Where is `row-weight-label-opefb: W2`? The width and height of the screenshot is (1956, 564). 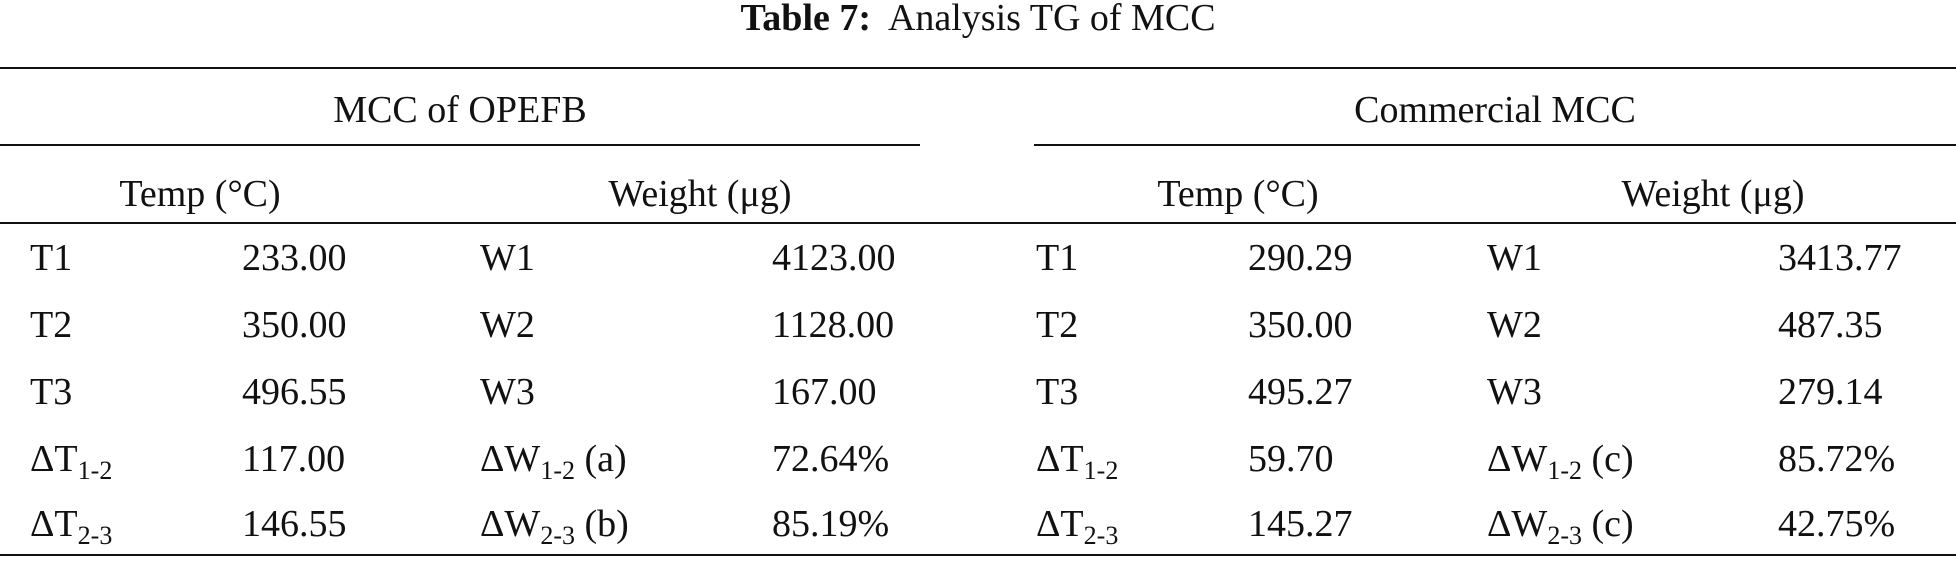
row-weight-label-opefb: W2 is located at coordinates (507, 325).